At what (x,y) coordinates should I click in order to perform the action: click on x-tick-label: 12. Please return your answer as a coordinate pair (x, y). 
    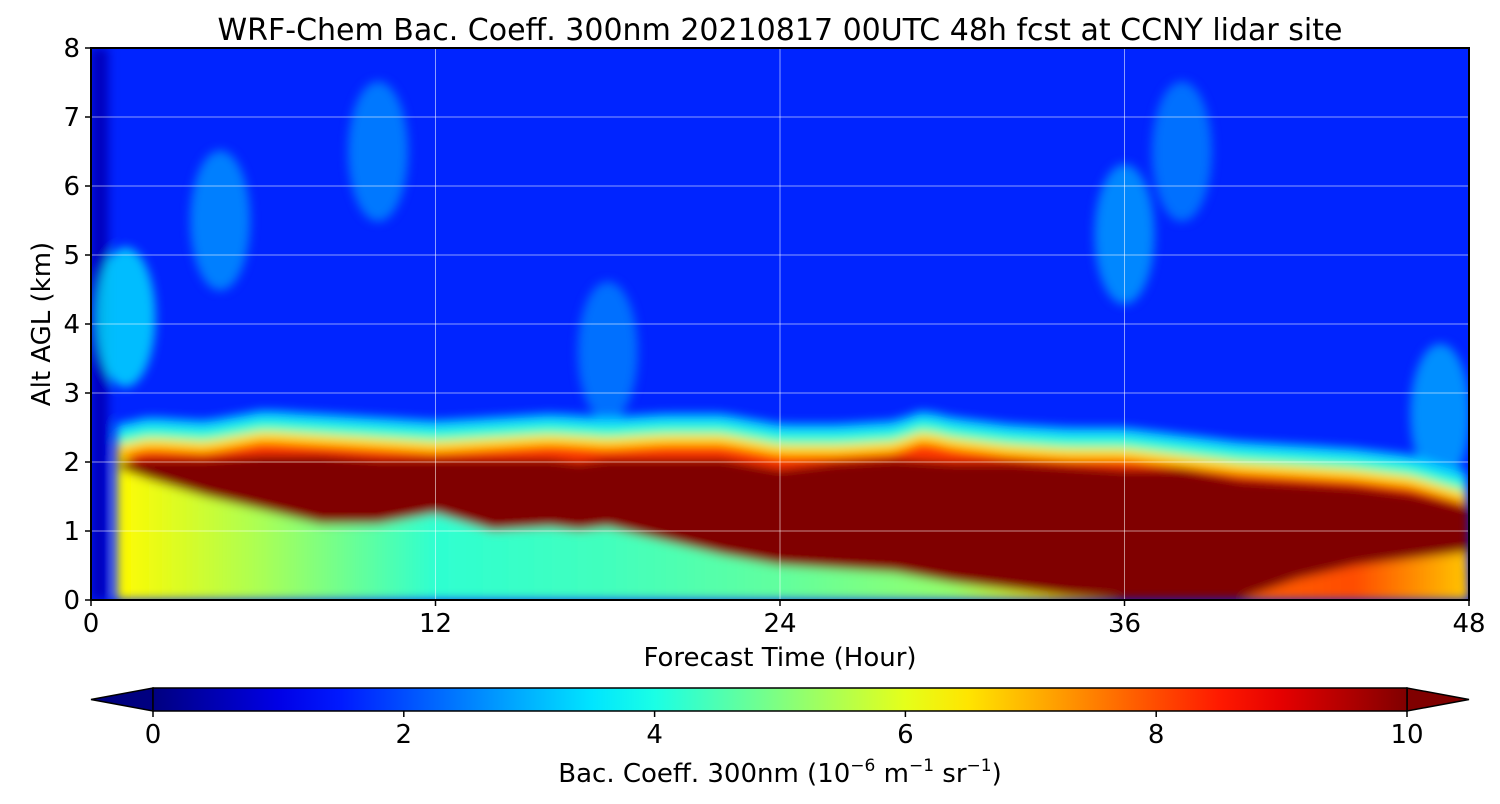
    Looking at the image, I should click on (435, 624).